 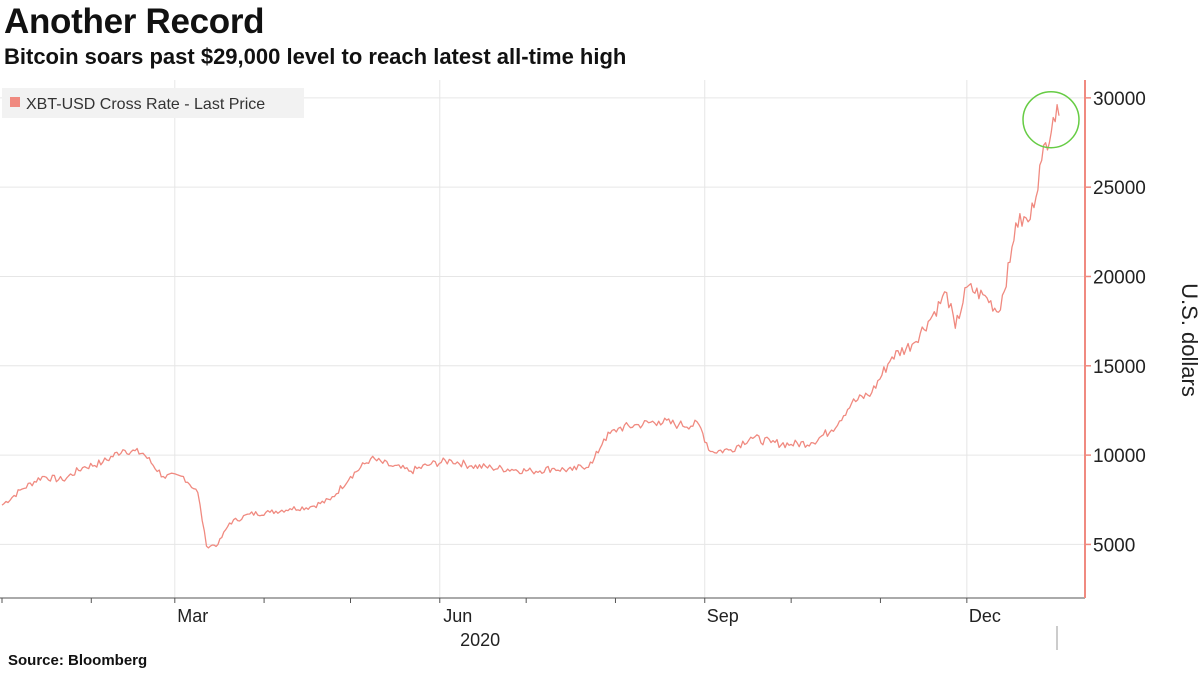 What do you see at coordinates (1188, 340) in the screenshot?
I see `y-axis-label: U.S. dollars` at bounding box center [1188, 340].